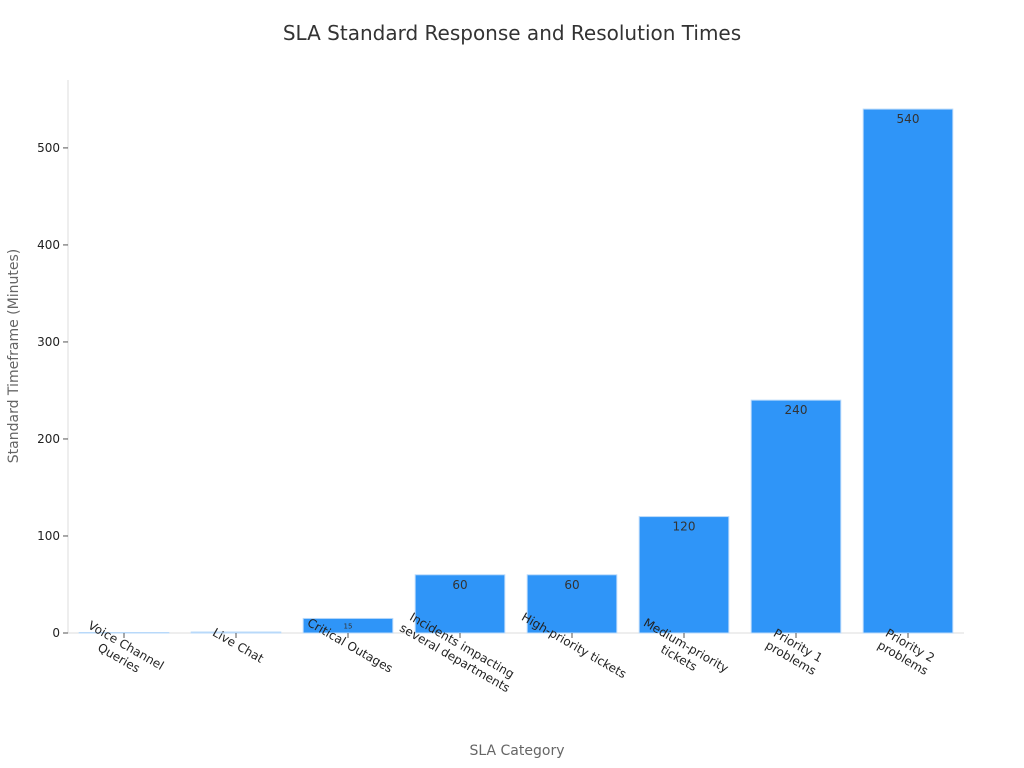 The image size is (1024, 768). Describe the element at coordinates (122, 651) in the screenshot. I see `x-tick-label: Voice ChannelQueries` at that location.